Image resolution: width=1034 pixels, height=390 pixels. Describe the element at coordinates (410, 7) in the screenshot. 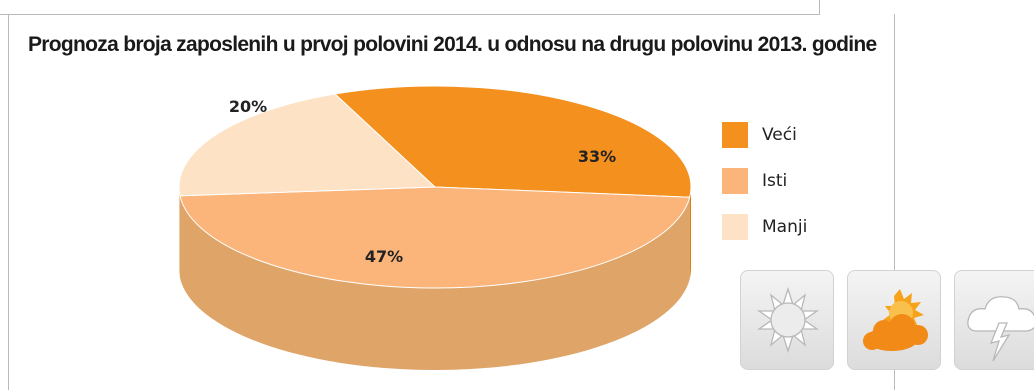

I see `frame-top-border` at that location.